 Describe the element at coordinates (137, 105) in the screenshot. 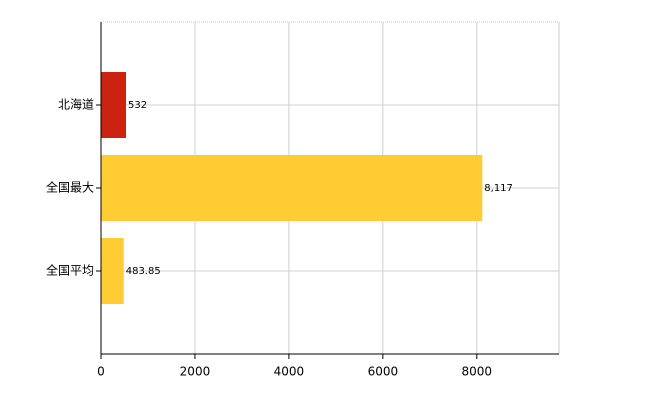

I see `value-label: 532` at that location.